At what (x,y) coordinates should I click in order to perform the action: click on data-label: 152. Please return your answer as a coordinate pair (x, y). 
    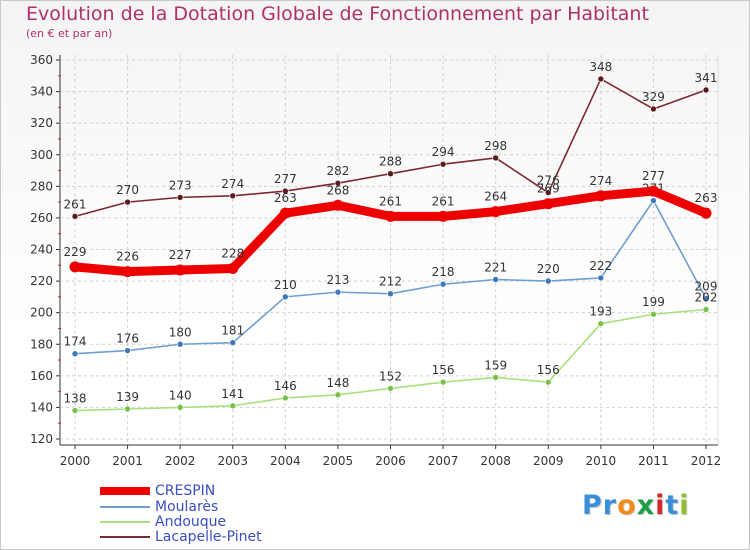
    Looking at the image, I should click on (390, 376).